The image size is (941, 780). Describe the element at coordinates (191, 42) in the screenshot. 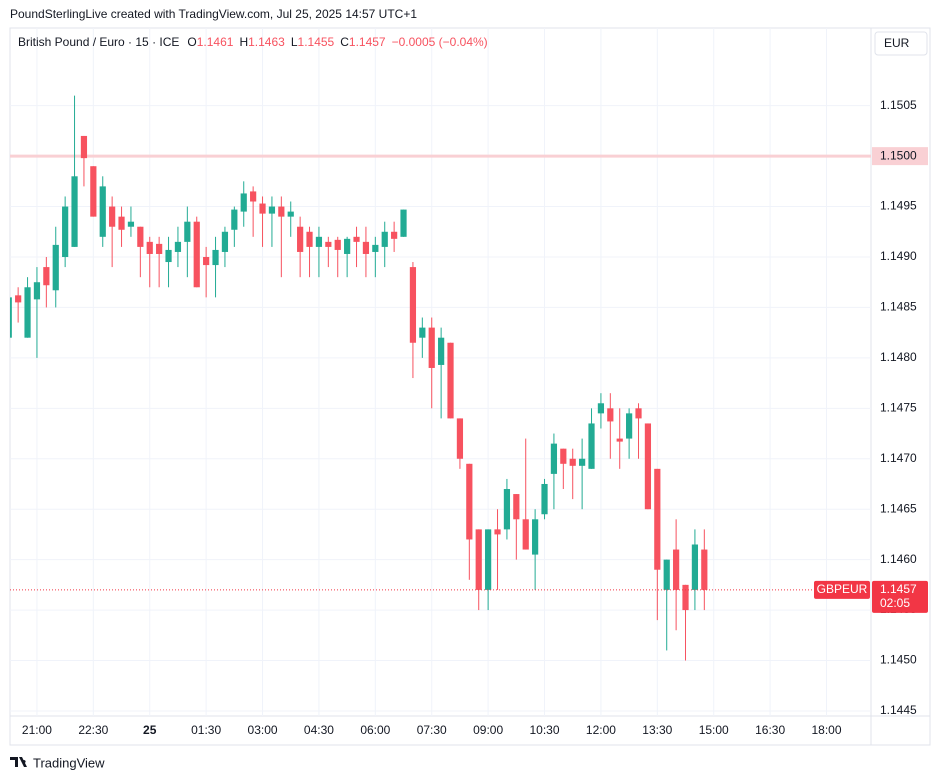

I see `ohlc-label: O` at that location.